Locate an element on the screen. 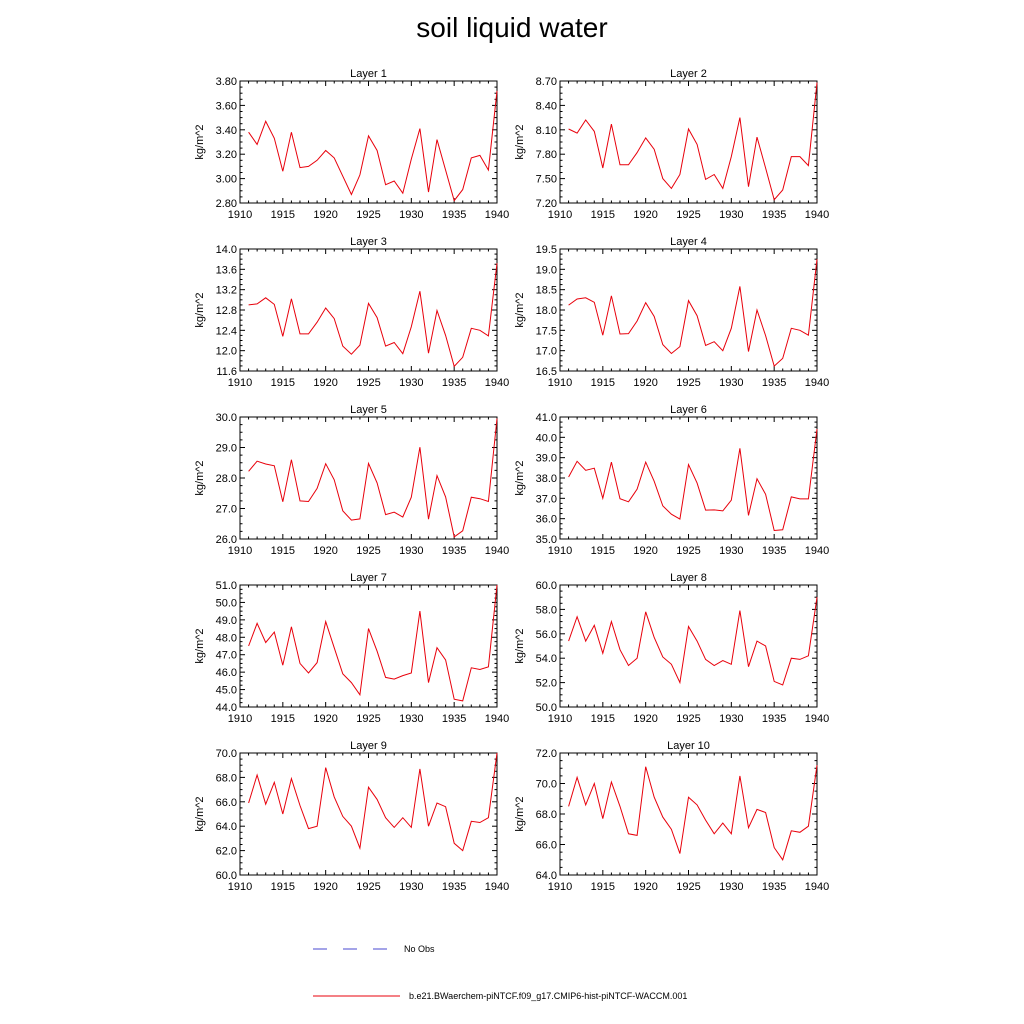 The image size is (1024, 1024). y-tick-label: 7.80 is located at coordinates (546, 155).